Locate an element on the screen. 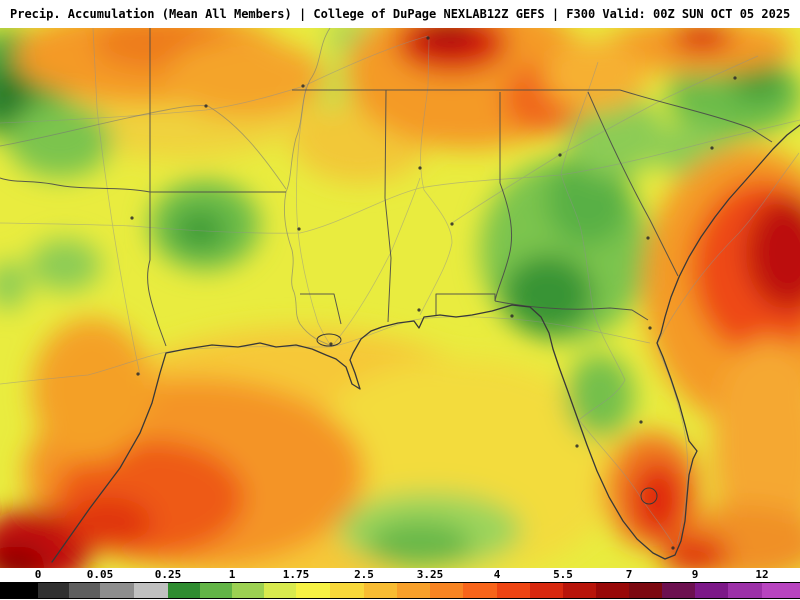 The width and height of the screenshot is (800, 600). legend-strip is located at coordinates (400, 591).